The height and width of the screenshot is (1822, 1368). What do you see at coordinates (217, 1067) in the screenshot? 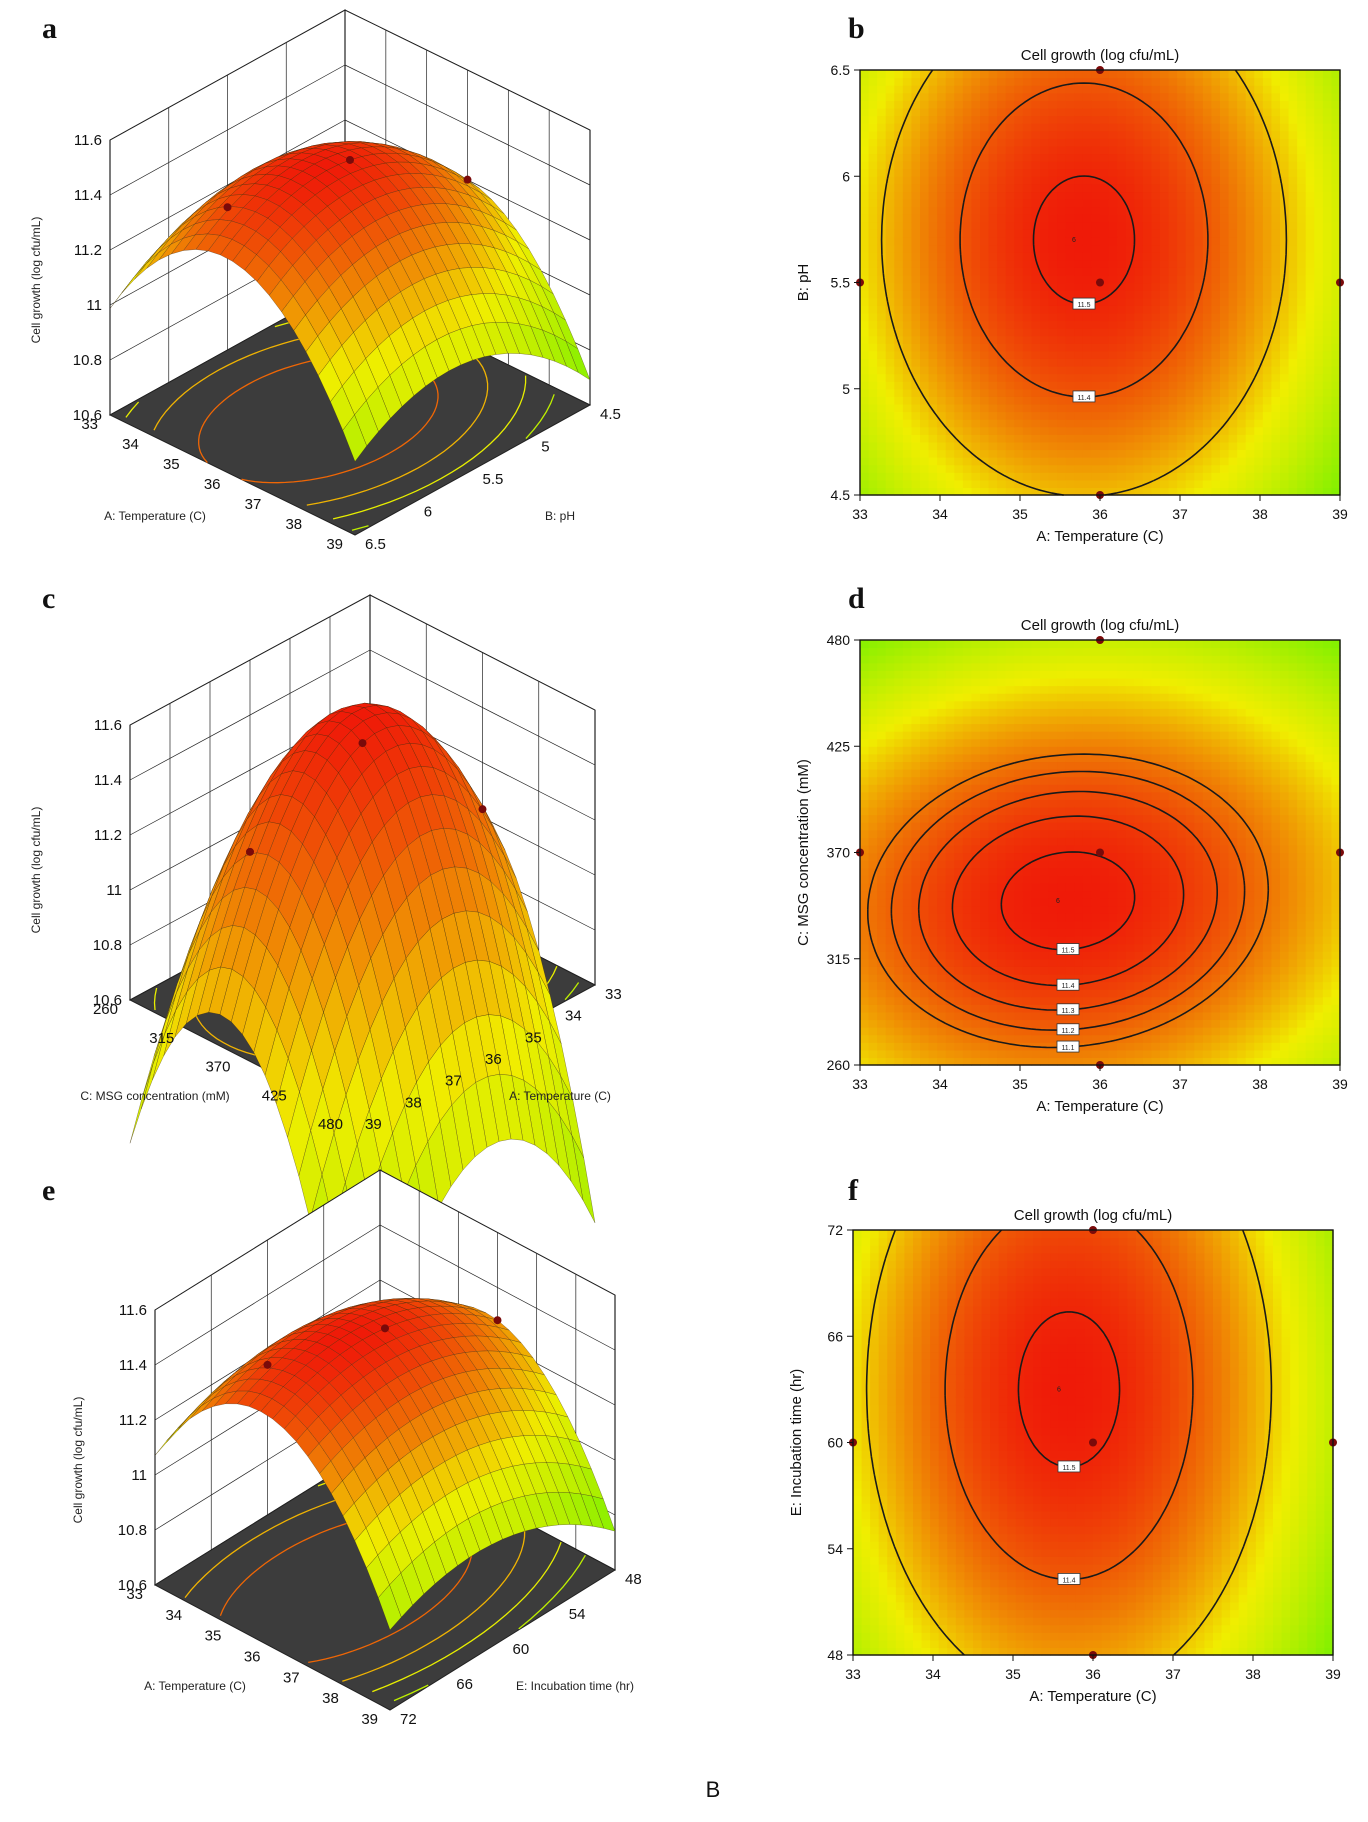
I see `x-tick-label: 370` at bounding box center [217, 1067].